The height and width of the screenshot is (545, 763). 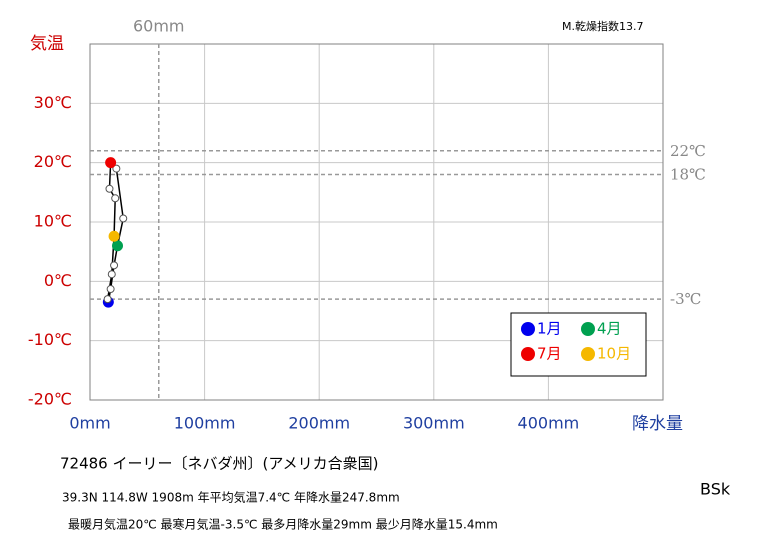 I want to click on y-tick-label: 0℃, so click(x=58, y=280).